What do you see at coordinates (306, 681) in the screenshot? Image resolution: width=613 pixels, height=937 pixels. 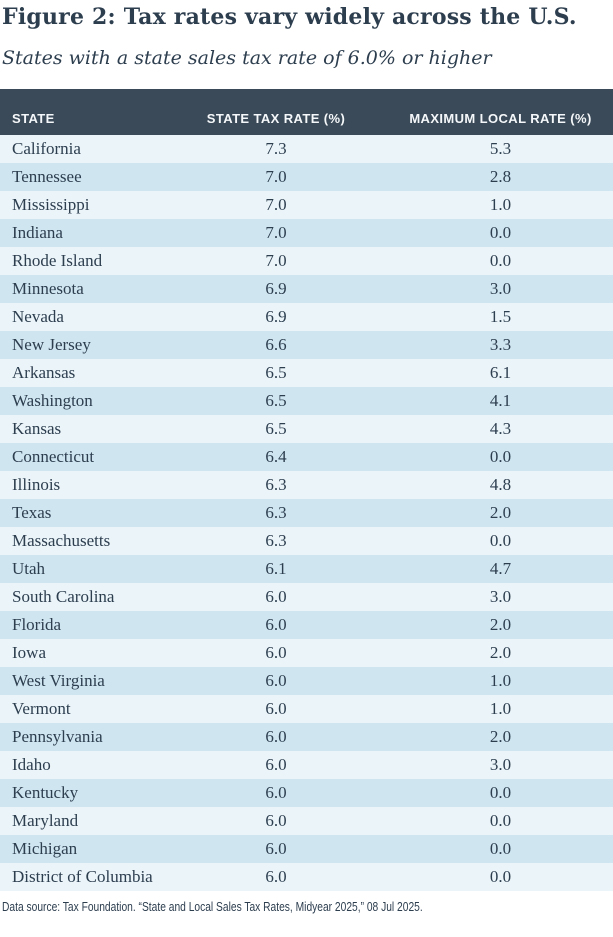 I see `table-row: West Virginia 6.0 1.0` at bounding box center [306, 681].